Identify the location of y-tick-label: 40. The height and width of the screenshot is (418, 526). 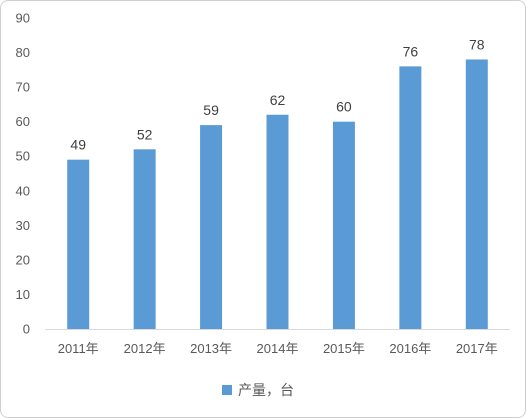
(23, 190).